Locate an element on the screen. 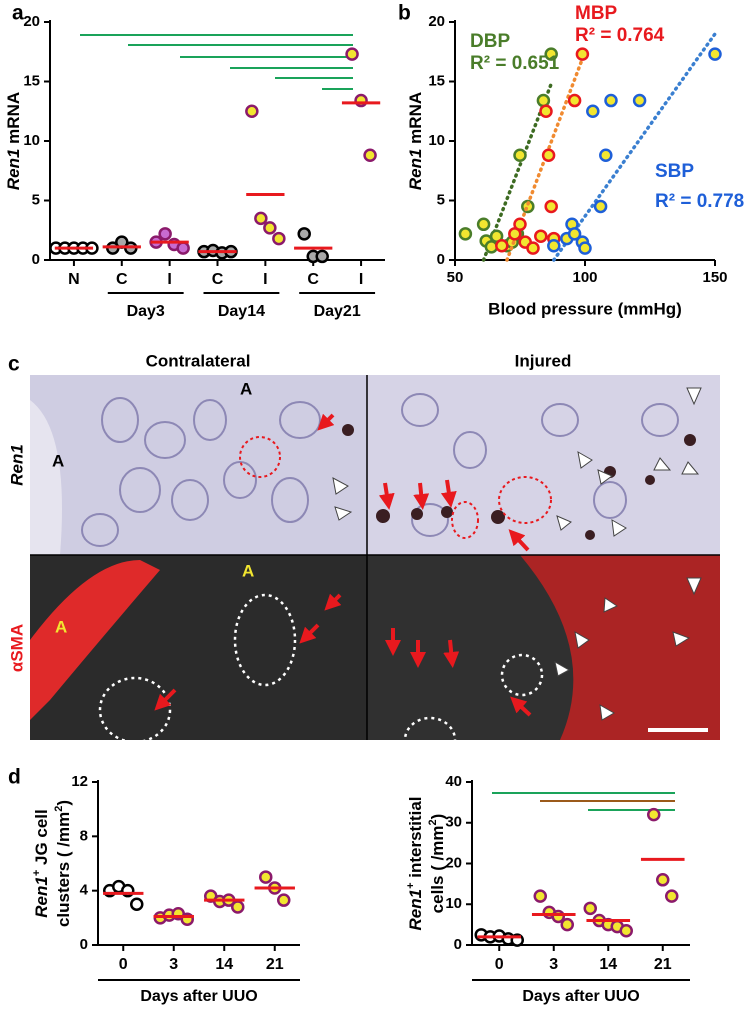 This screenshot has width=747, height=1010. x-tick-label: N is located at coordinates (74, 279).